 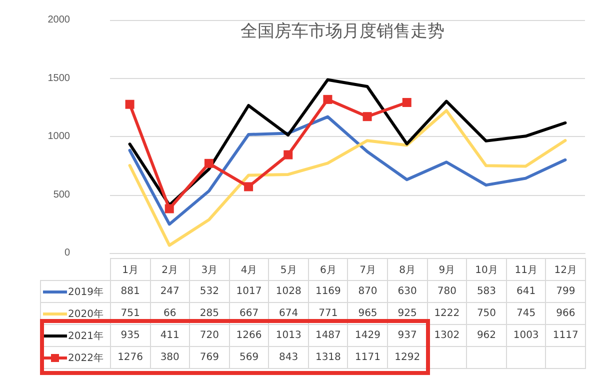 I want to click on data-label: 937, so click(x=408, y=335).